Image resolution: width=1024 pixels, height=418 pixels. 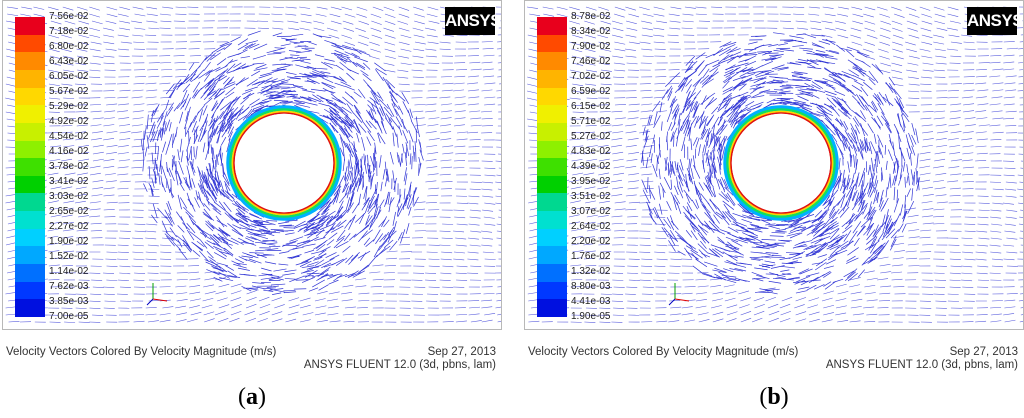 I want to click on colorbar-tick-label: 3.41e-02, so click(x=69, y=181).